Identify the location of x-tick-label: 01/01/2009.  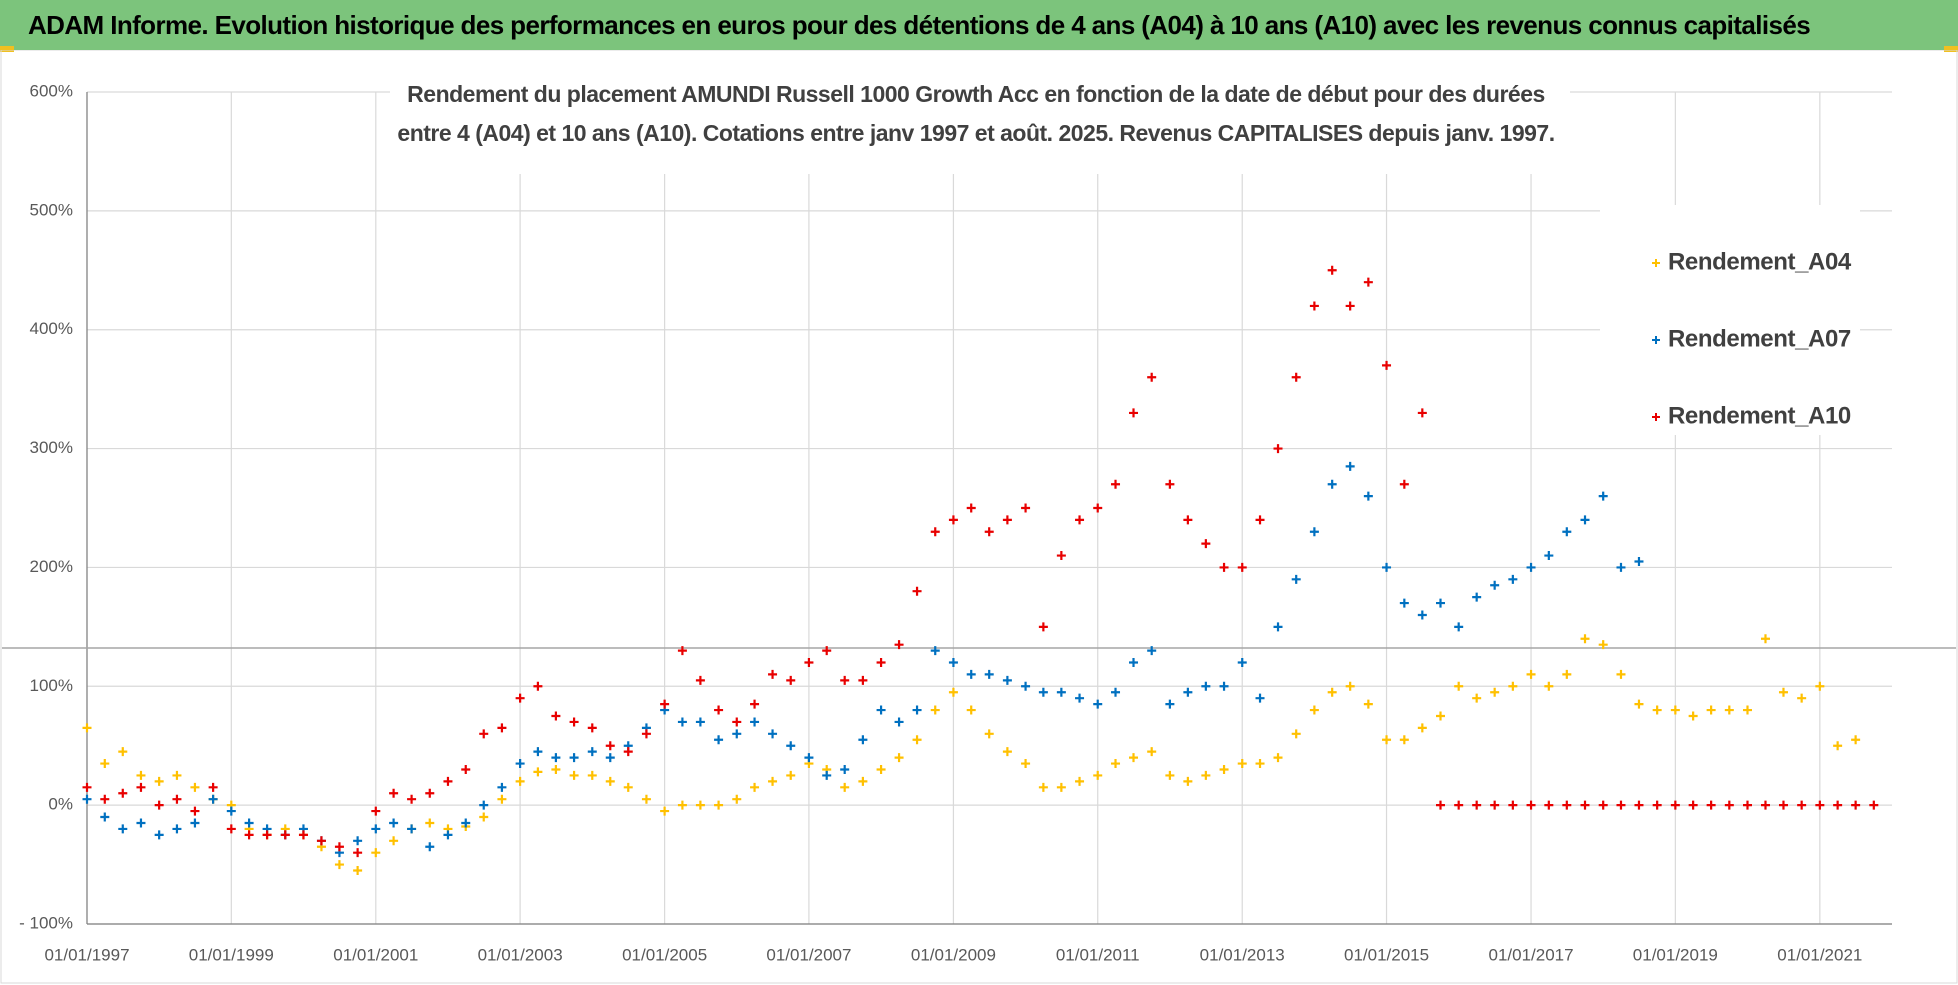
(953, 954).